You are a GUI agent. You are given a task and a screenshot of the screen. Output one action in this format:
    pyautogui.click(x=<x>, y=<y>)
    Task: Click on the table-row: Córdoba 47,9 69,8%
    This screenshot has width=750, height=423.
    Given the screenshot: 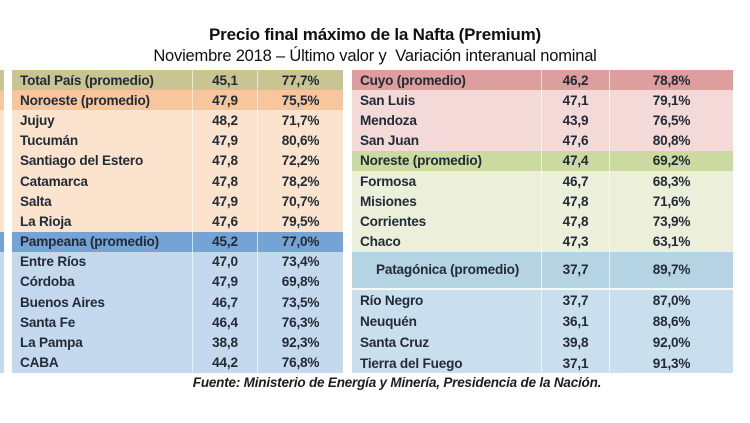 What is the action you would take?
    pyautogui.click(x=177, y=282)
    